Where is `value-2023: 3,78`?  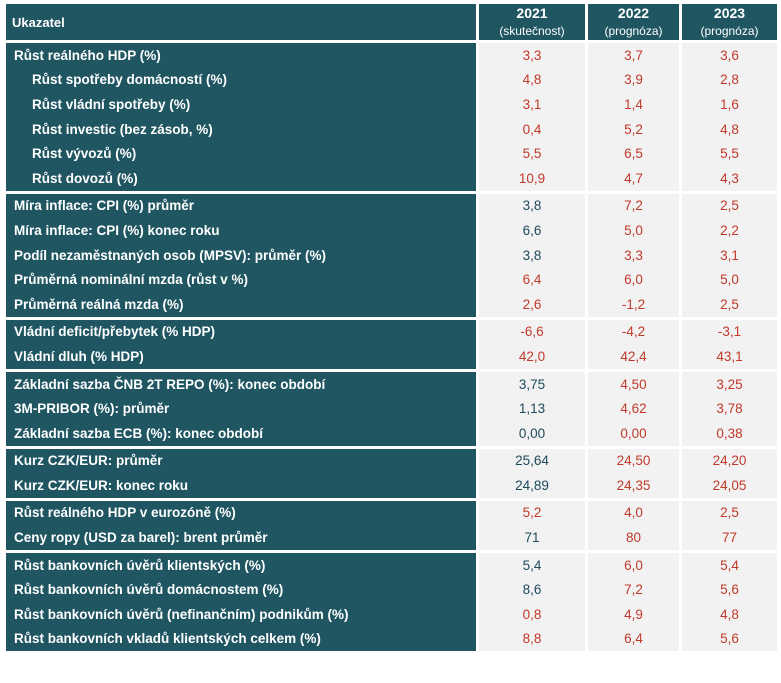
value-2023: 3,78 is located at coordinates (728, 408).